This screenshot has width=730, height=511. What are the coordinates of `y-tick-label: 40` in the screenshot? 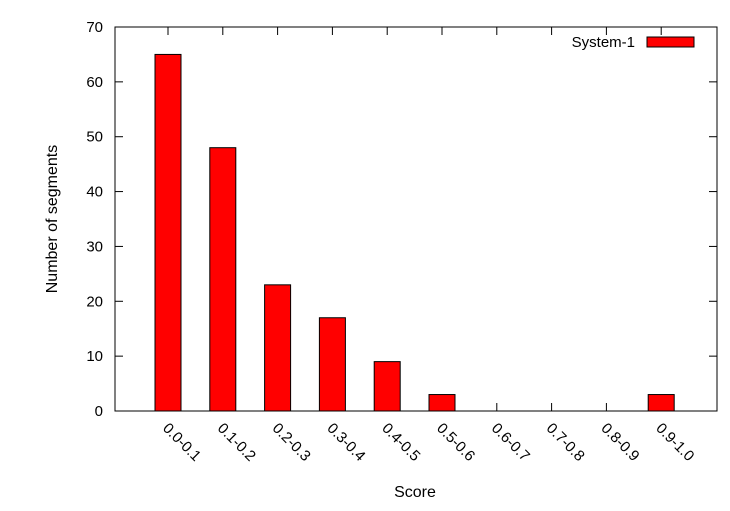 It's located at (94, 192).